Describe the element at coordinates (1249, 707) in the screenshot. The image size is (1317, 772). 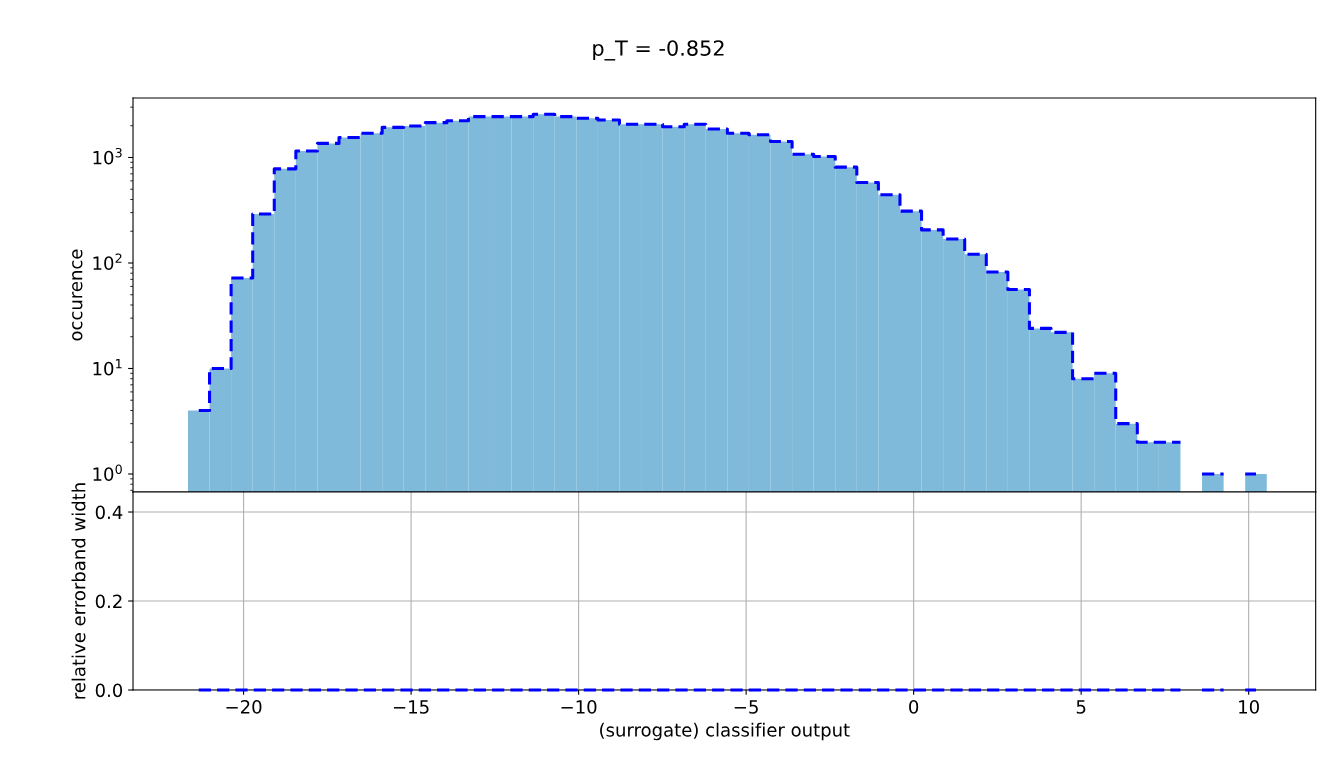
I see `x-tick-label: 10` at that location.